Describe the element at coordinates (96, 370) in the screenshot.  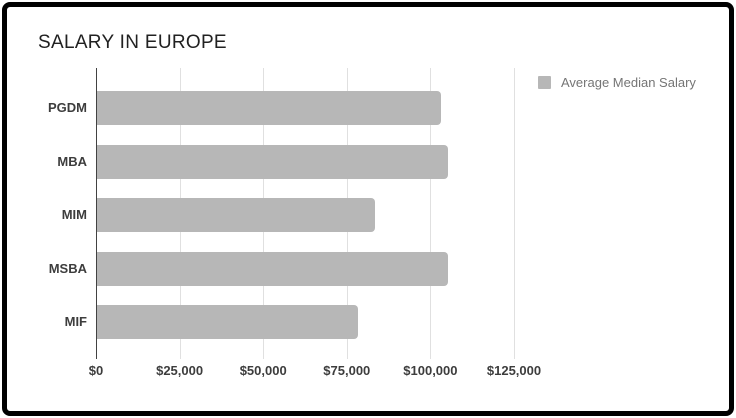
I see `x-axis-tick-label: $0` at that location.